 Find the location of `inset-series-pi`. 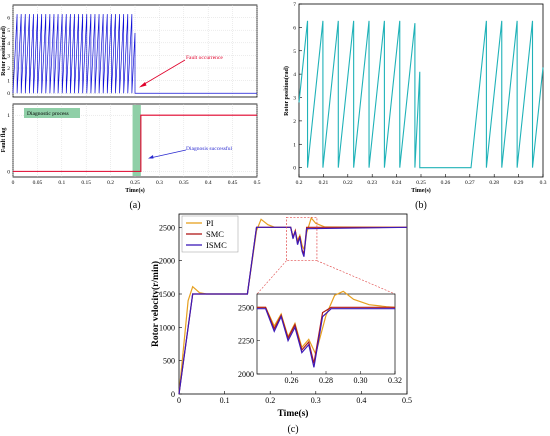

inset-series-pi is located at coordinates (326, 323).